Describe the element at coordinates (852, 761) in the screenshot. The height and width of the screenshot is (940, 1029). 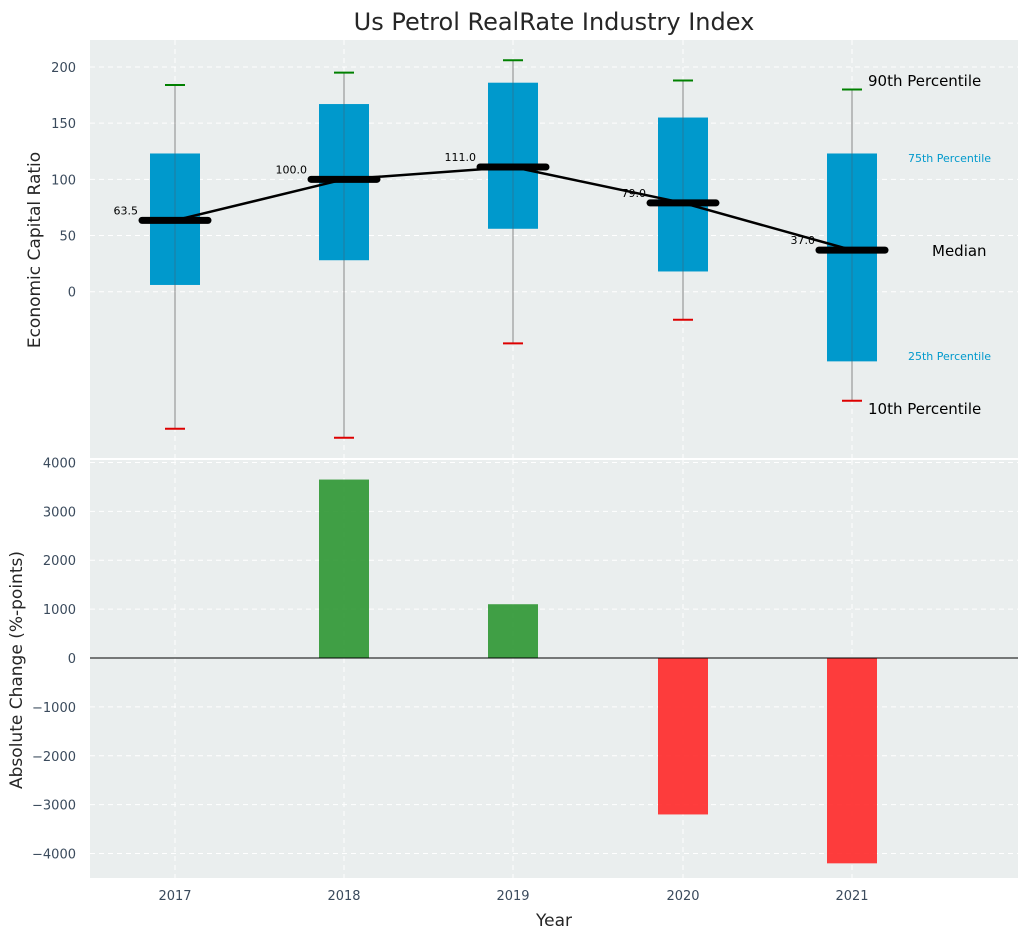
I see `bar-2021` at that location.